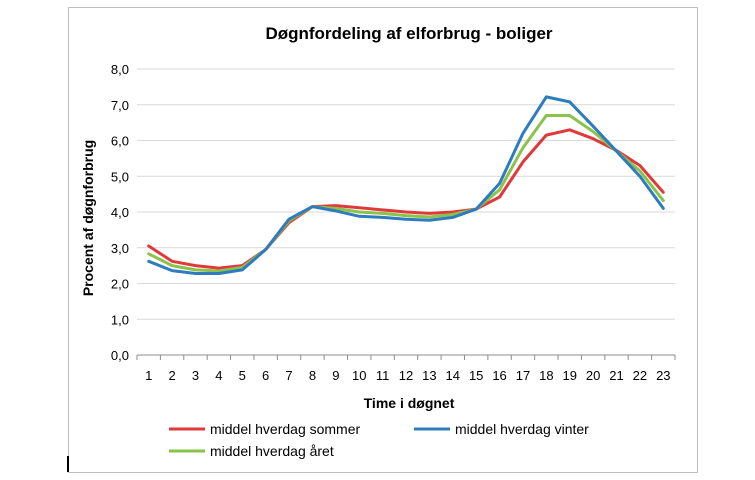 The image size is (755, 480). Describe the element at coordinates (120, 355) in the screenshot. I see `y-tick-label: 0,0` at that location.